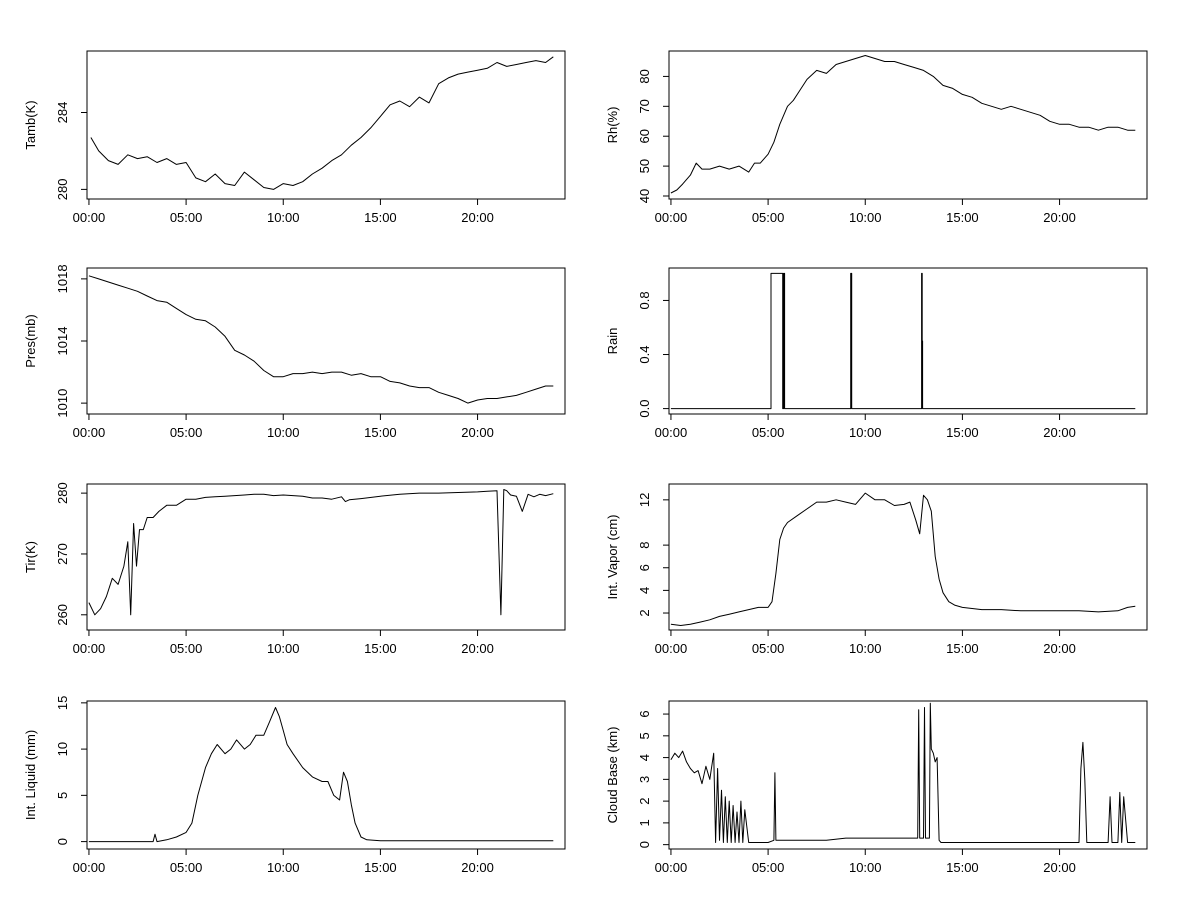 This screenshot has width=1200, height=900. Describe the element at coordinates (612, 775) in the screenshot. I see `y-axis-label: Cloud Base (km)` at that location.